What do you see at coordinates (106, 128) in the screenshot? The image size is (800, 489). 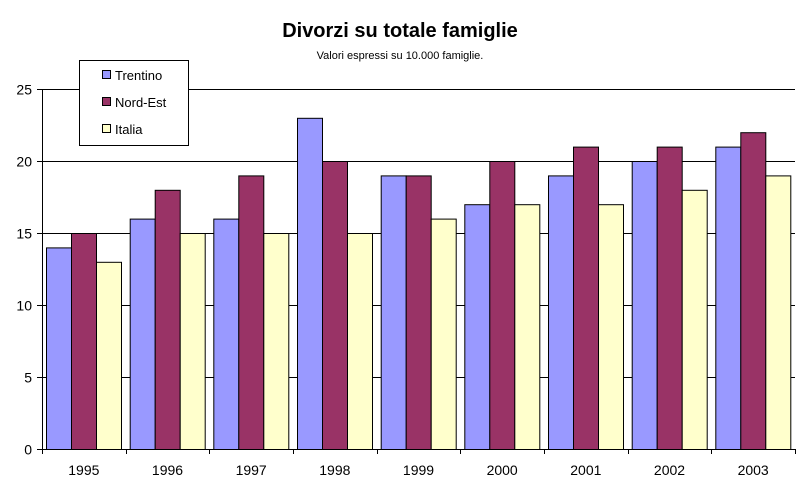 I see `legend-swatch-italia` at bounding box center [106, 128].